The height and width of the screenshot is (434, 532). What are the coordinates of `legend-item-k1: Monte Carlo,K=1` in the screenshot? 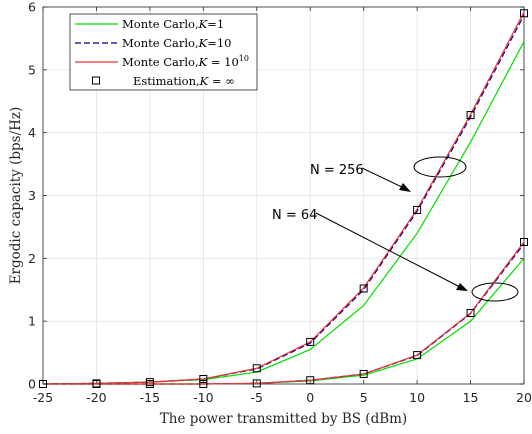 It's located at (149, 24).